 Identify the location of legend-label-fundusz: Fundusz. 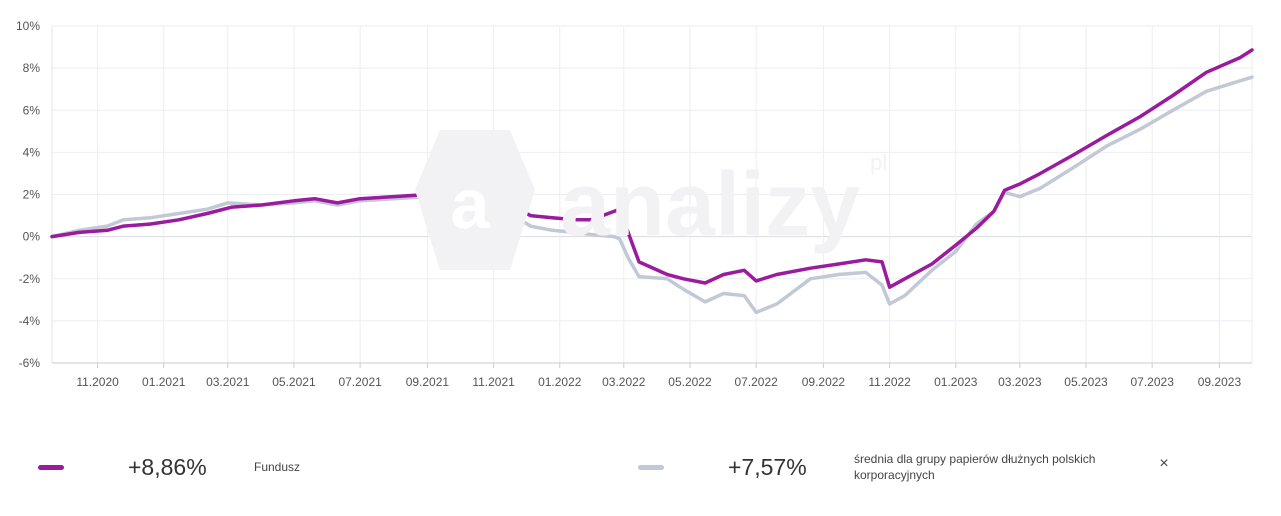
(277, 467).